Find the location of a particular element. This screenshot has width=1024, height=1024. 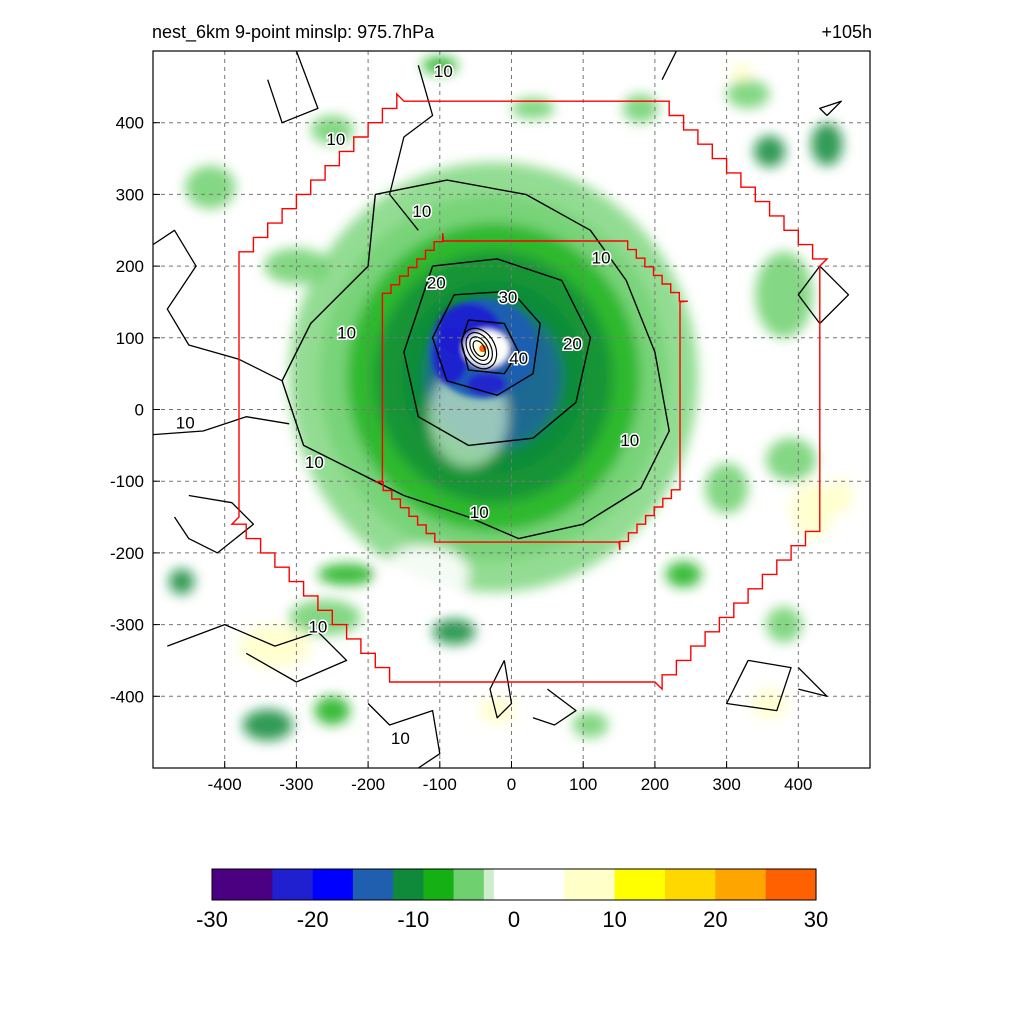

forecast-hour-label: +105h is located at coordinates (846, 32).